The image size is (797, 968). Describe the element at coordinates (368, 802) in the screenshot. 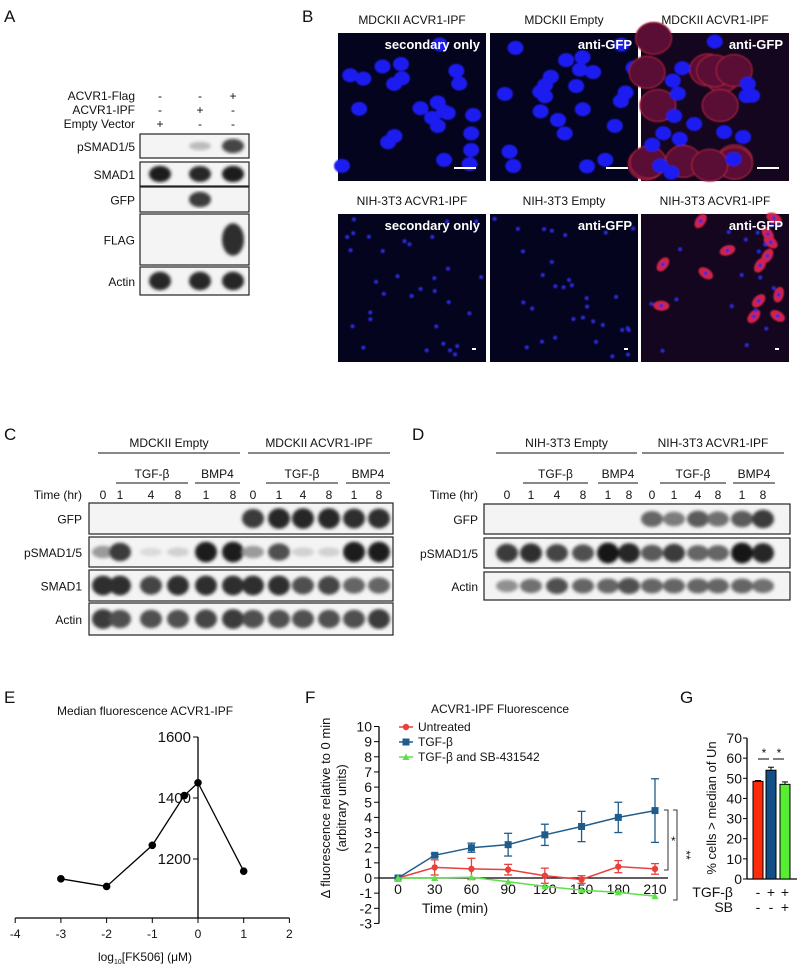

I see `y-tick-label: 5` at that location.